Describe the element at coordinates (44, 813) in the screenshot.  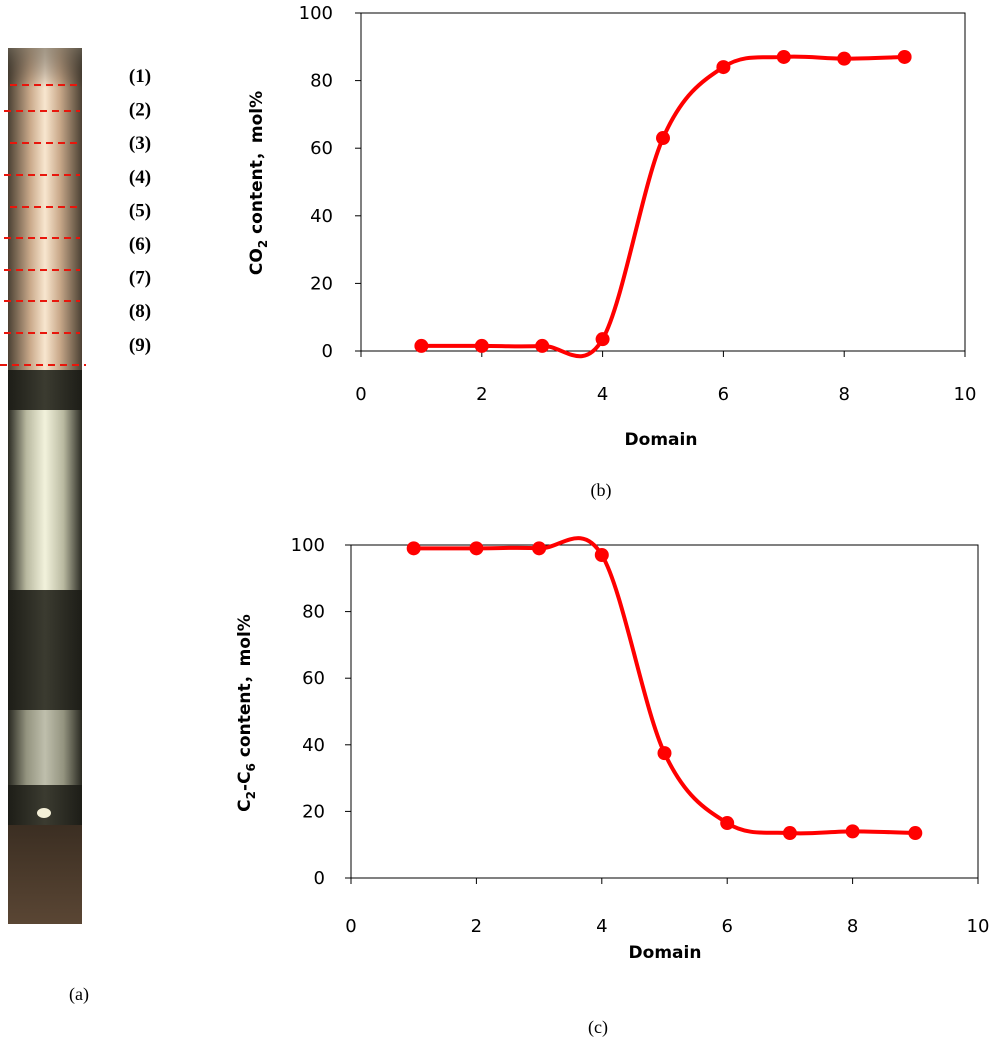
I see `tube-bright-spot` at that location.